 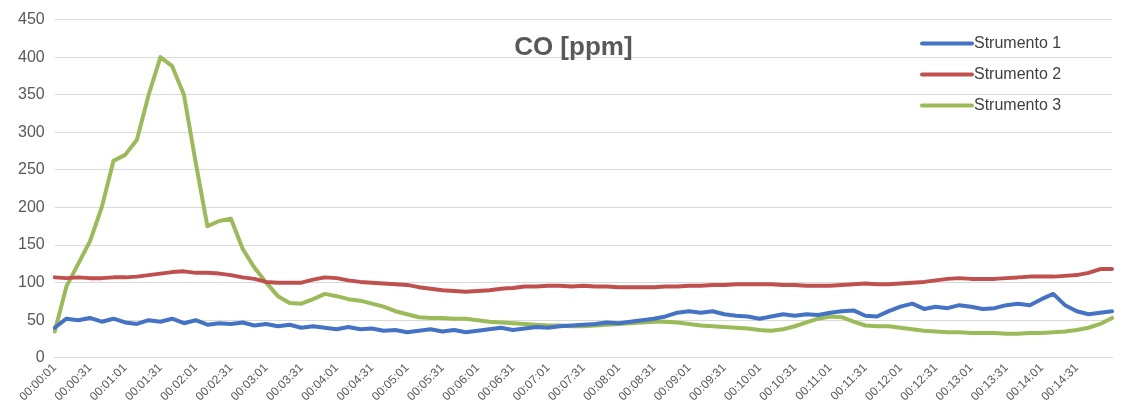 What do you see at coordinates (1018, 105) in the screenshot?
I see `legend-label: Strumento 3` at bounding box center [1018, 105].